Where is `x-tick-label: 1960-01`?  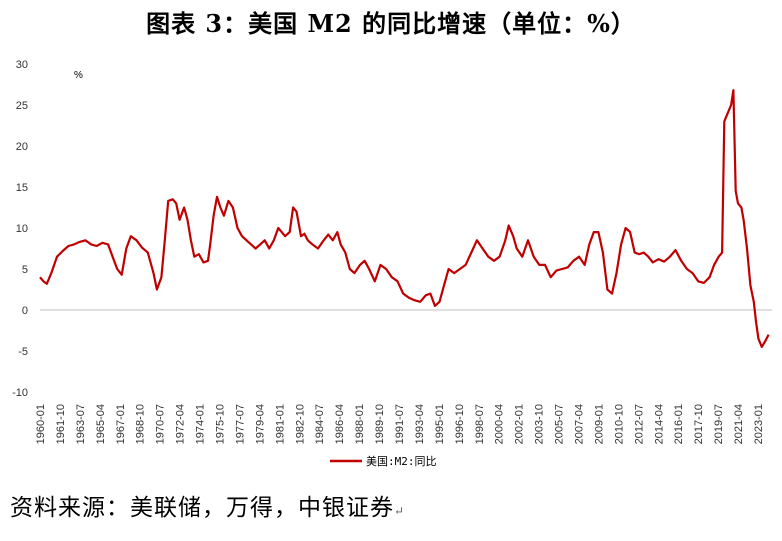
x-tick-label: 1960-01 is located at coordinates (41, 424).